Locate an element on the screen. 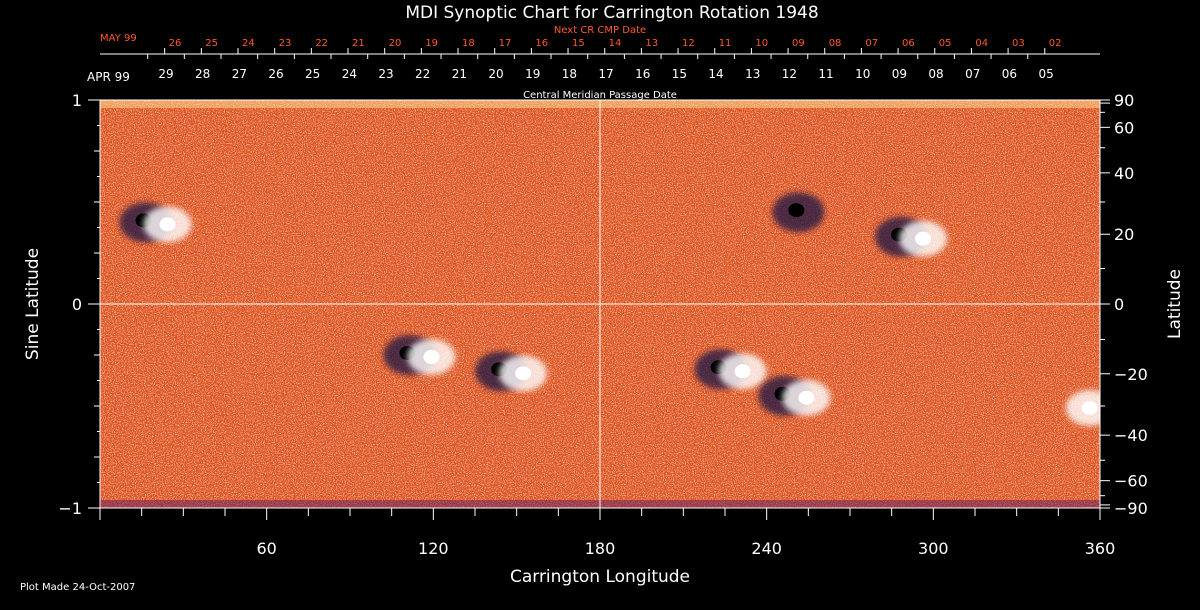  right-tick-label: 40 is located at coordinates (1124, 173).